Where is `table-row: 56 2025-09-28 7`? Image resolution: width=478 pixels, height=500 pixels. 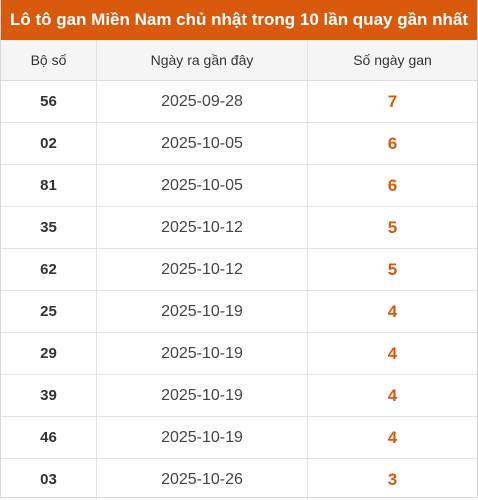
table-row: 56 2025-09-28 7 is located at coordinates (239, 102).